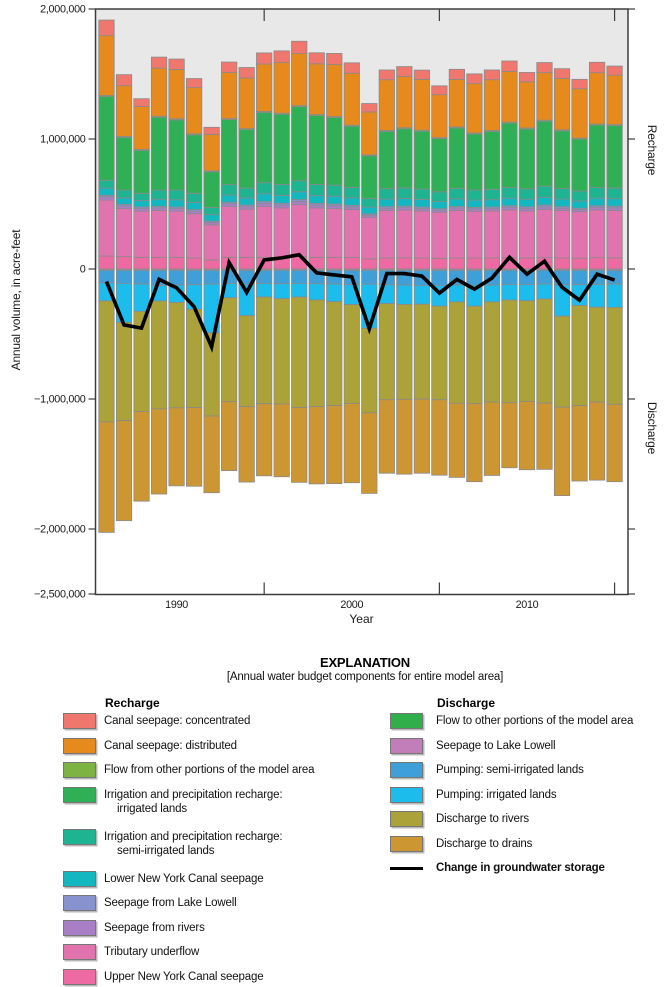  I want to click on legend-item: Upper New York Canal seepage, so click(218, 977).